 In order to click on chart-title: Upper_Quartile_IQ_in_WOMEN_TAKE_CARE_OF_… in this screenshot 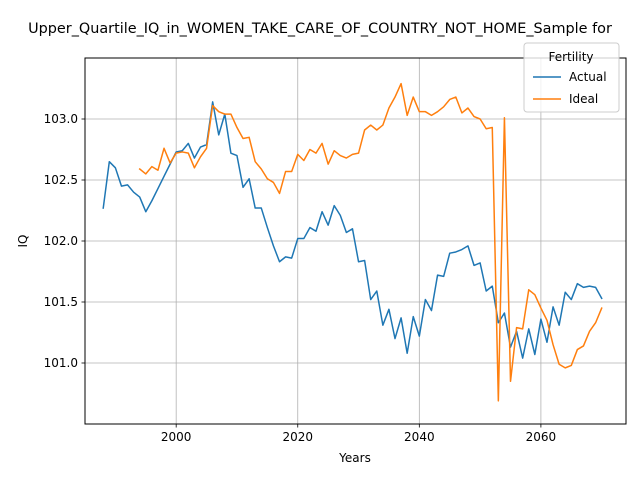, I will do `click(320, 29)`.